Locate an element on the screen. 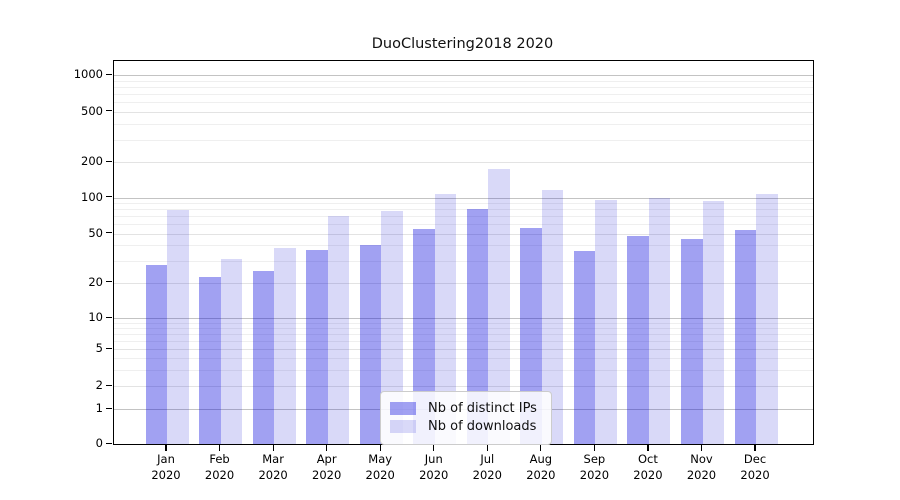  x-tick-label-aug: Aug 2020 is located at coordinates (541, 467).